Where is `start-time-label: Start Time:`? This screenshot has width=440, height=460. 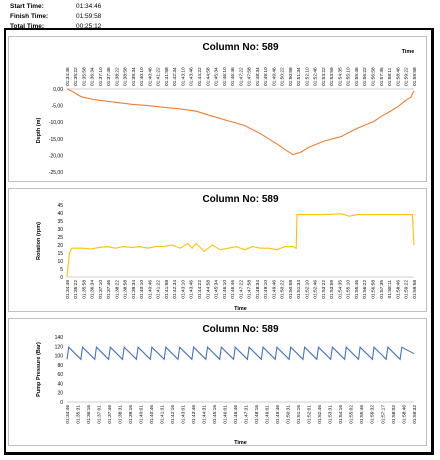 start-time-label: Start Time: is located at coordinates (27, 6).